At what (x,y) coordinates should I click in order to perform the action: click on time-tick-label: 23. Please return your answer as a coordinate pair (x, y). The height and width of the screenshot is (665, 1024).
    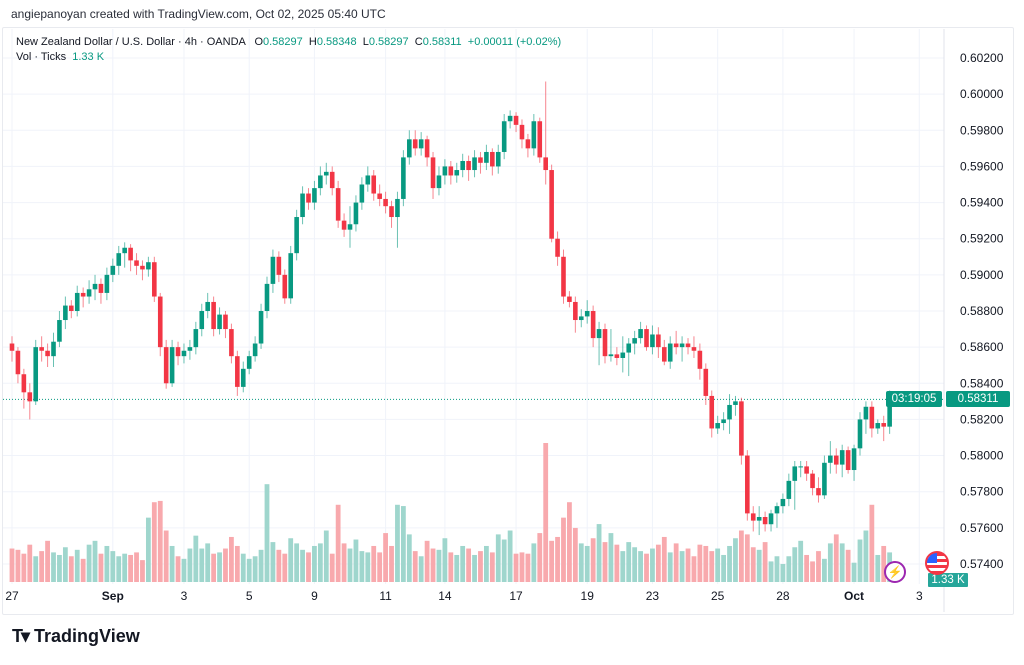
    Looking at the image, I should click on (653, 596).